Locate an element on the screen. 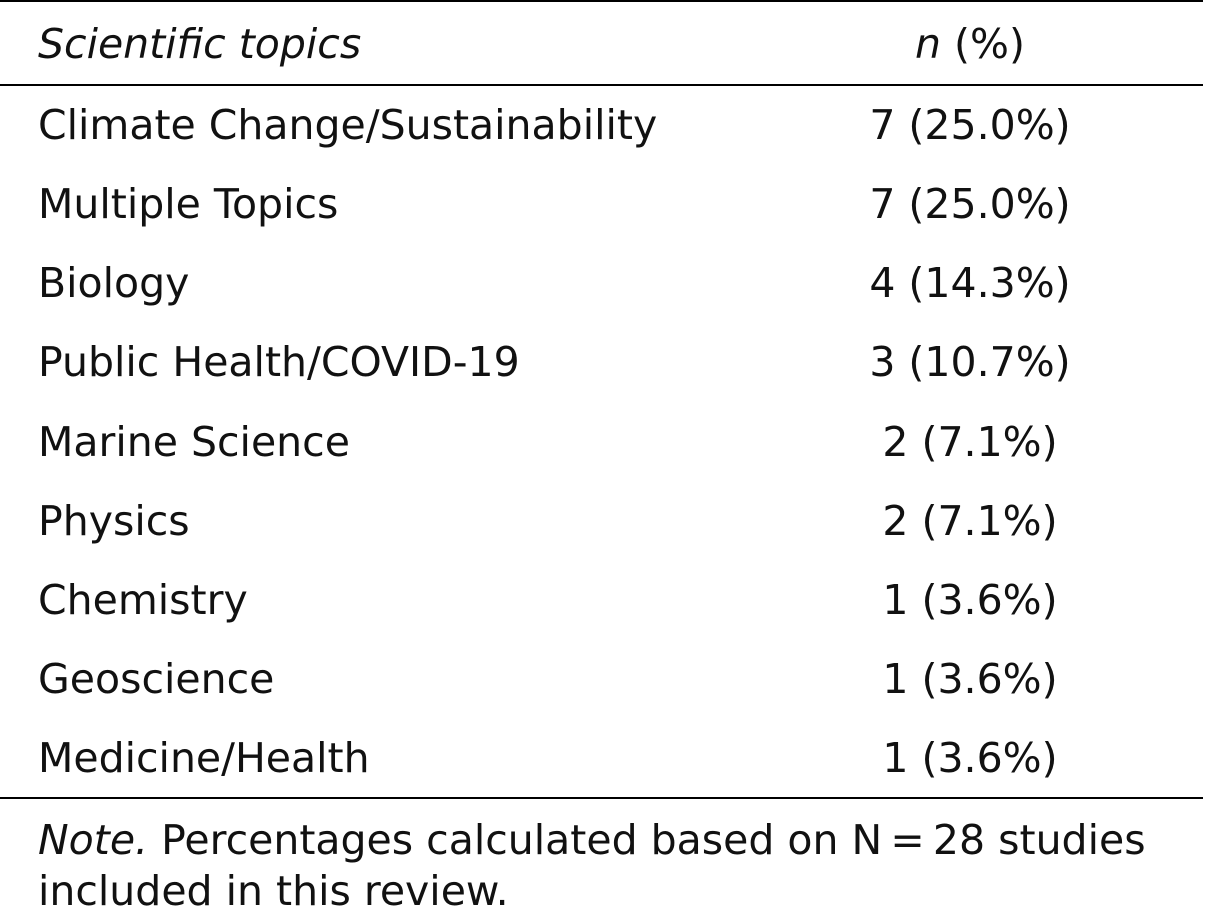 Image resolution: width=1206 pixels, height=922 pixels. table-row-topic: Climate Change/Sustainability is located at coordinates (348, 125).